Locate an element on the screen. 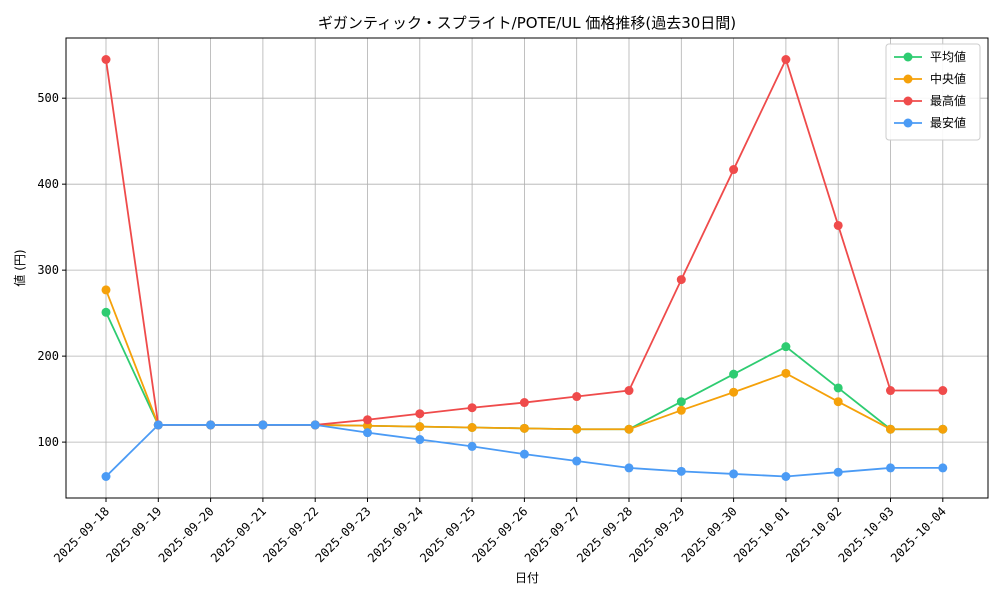  legend-item: 最高値 is located at coordinates (930, 100).